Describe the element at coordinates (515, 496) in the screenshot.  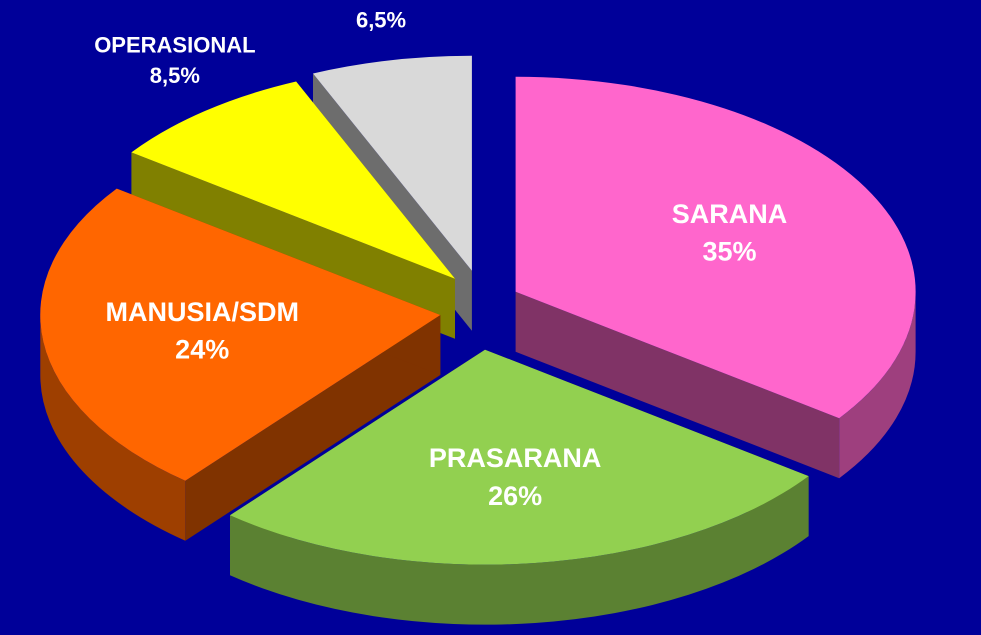
I see `value-label: 26%` at that location.